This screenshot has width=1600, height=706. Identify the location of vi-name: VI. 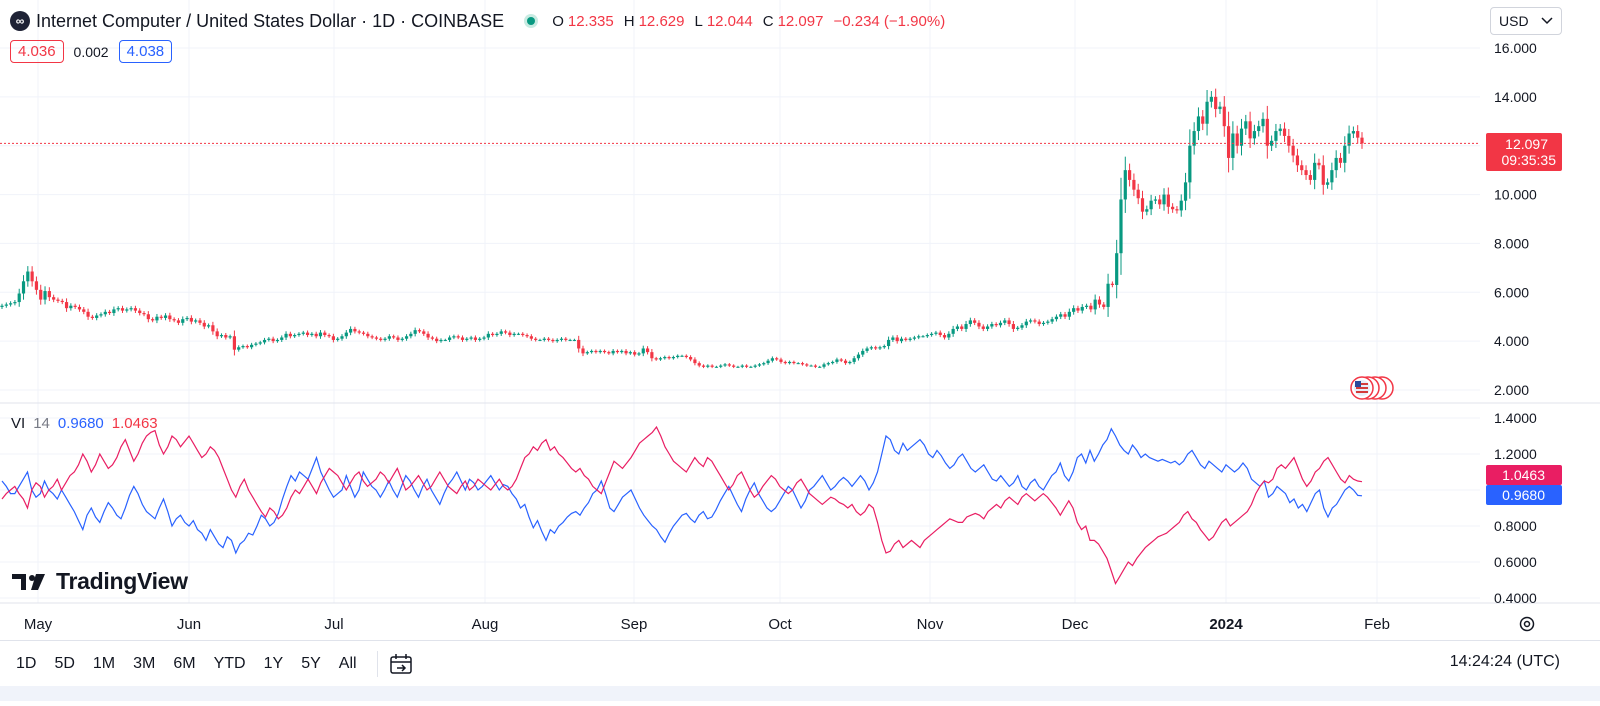
(18, 423).